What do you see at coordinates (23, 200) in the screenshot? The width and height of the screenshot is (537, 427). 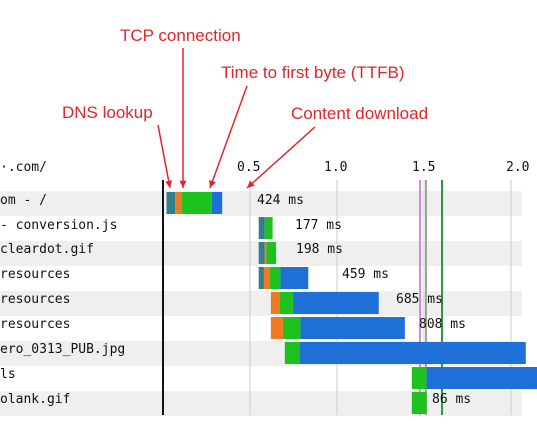 I see `request-label: om - /` at bounding box center [23, 200].